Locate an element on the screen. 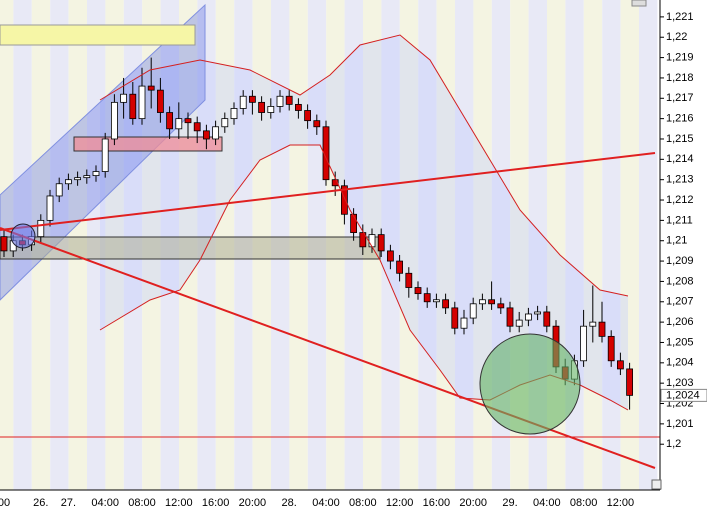  y-tick-label: 1,221 is located at coordinates (680, 17).